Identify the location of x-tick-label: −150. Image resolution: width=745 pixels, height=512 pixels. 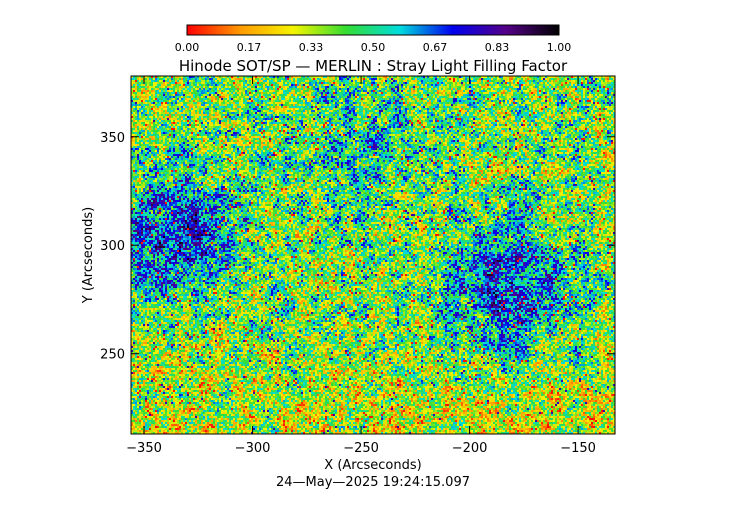
(578, 448).